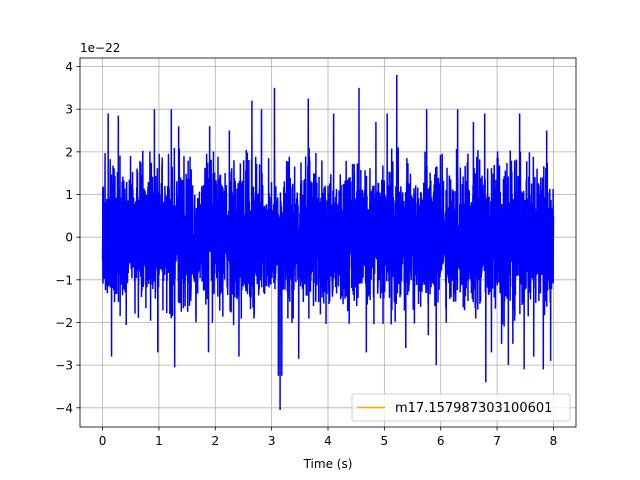 Image resolution: width=640 pixels, height=480 pixels. I want to click on y-offset-text: 1e−22, so click(100, 48).